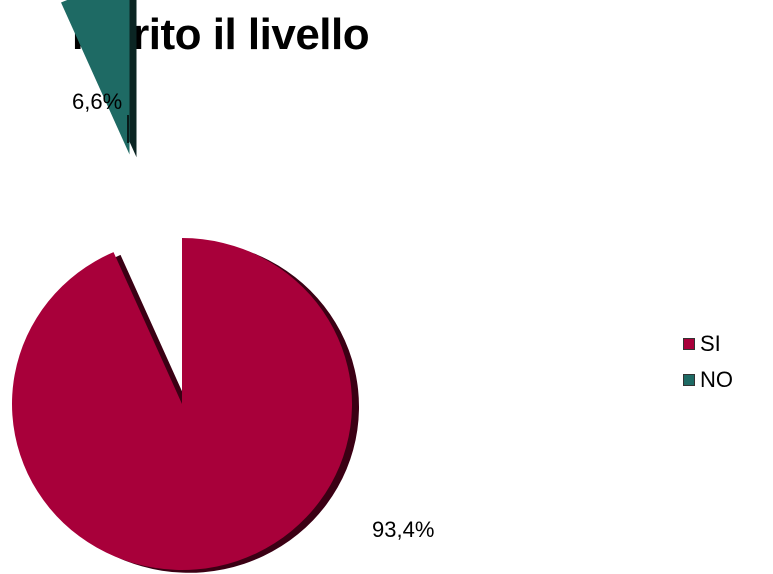  I want to click on legend-label-si: SI, so click(710, 343).